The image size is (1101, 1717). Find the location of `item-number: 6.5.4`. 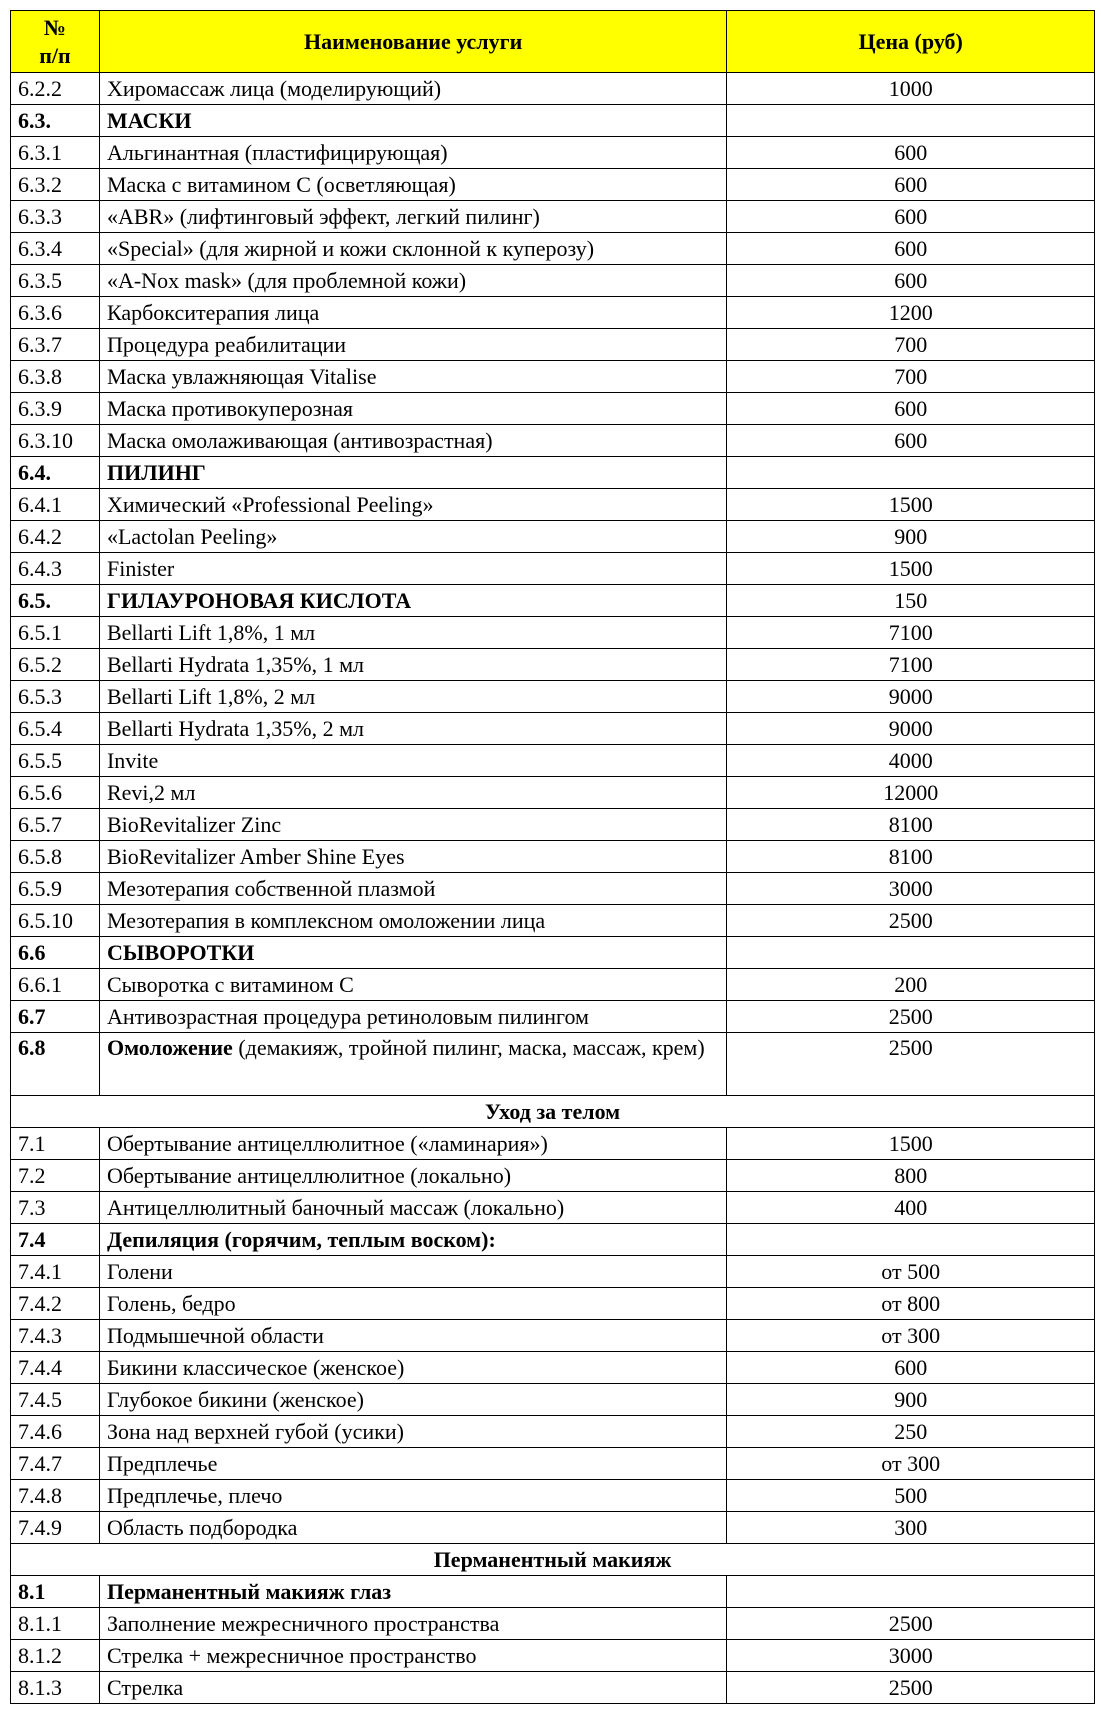

item-number: 6.5.4 is located at coordinates (55, 728).